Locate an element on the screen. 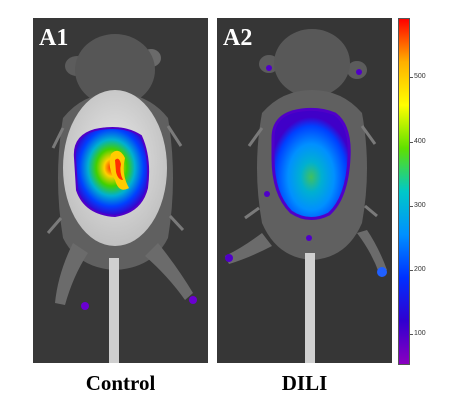 The image size is (459, 400). panel-label: A2 is located at coordinates (238, 38).